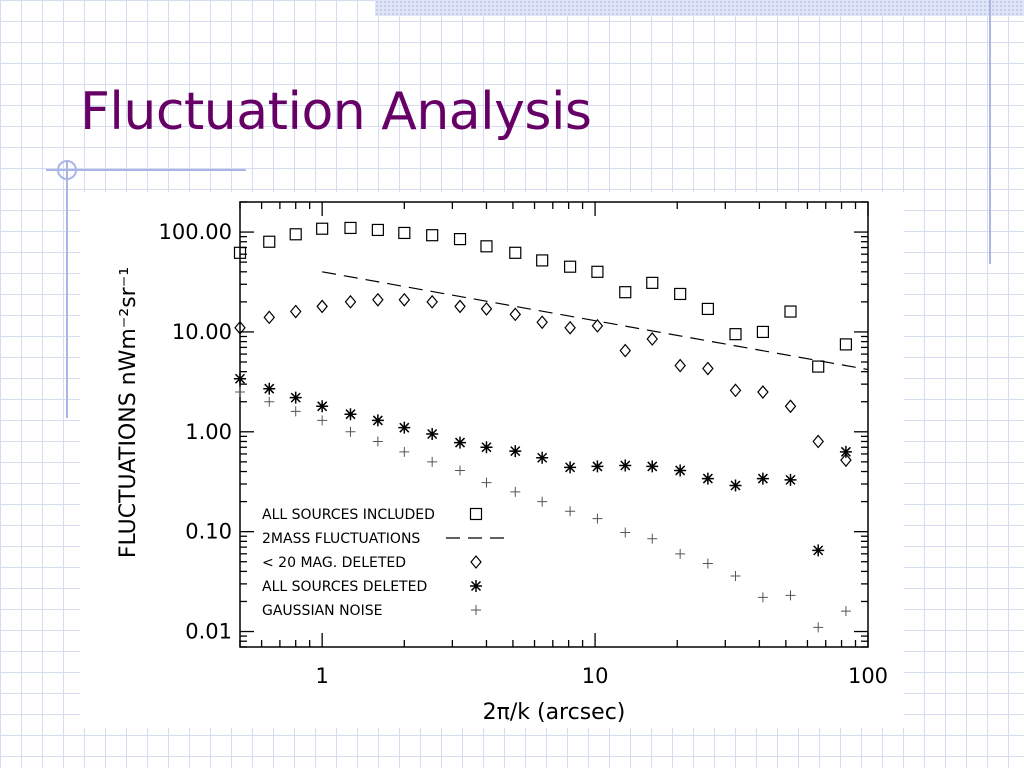 The image size is (1024, 768). Describe the element at coordinates (202, 332) in the screenshot. I see `y-tick-label: 10.00` at that location.